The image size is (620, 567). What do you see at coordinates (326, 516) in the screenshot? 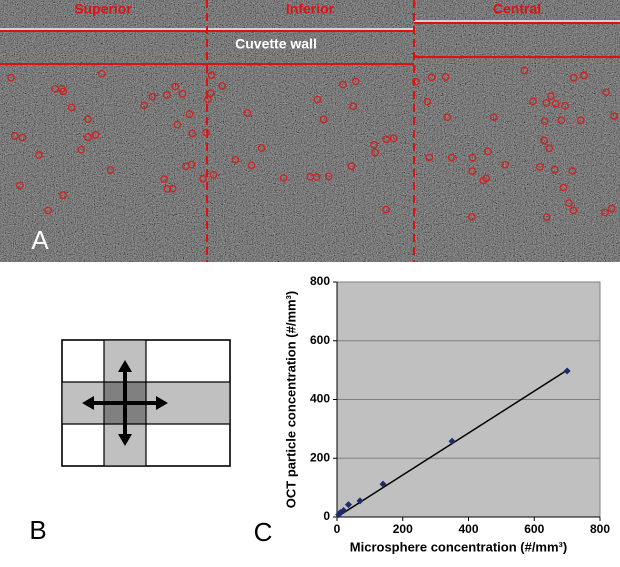
I see `y-tick-label: 0` at bounding box center [326, 516].